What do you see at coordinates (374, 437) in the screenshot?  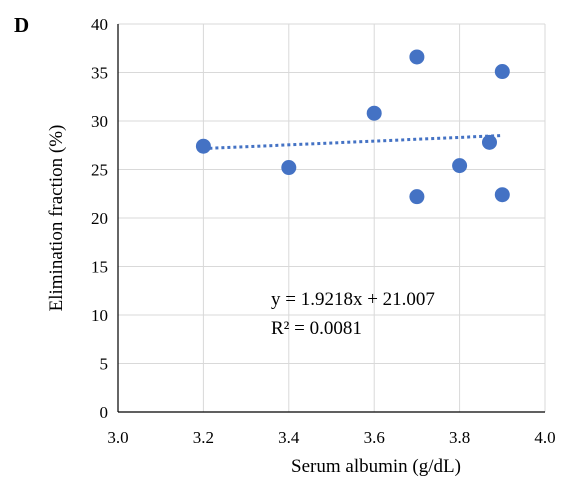 I see `x-tick-label: 3.6` at bounding box center [374, 437].